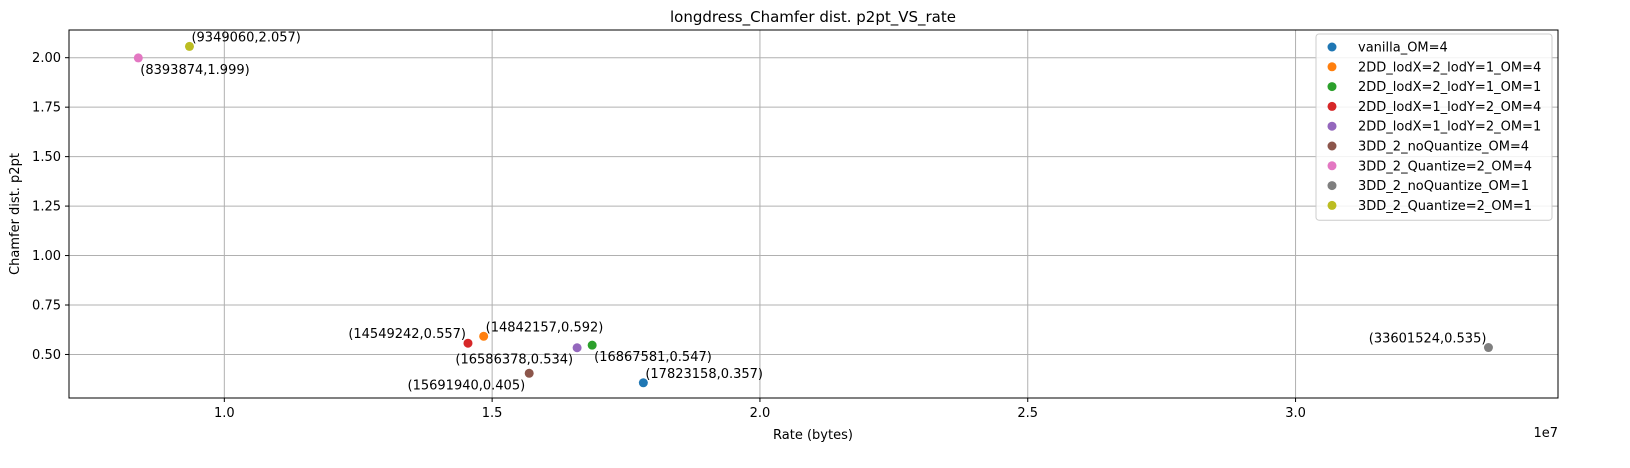  I want to click on x-tick-label: 3.0, so click(1295, 413).